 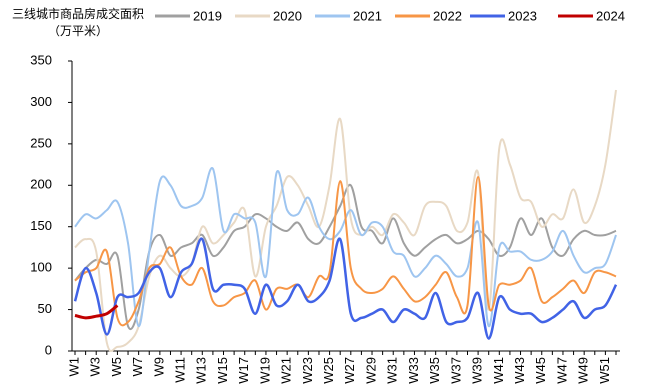 What do you see at coordinates (349, 370) in the screenshot?
I see `x-tick-label: W27` at bounding box center [349, 370].